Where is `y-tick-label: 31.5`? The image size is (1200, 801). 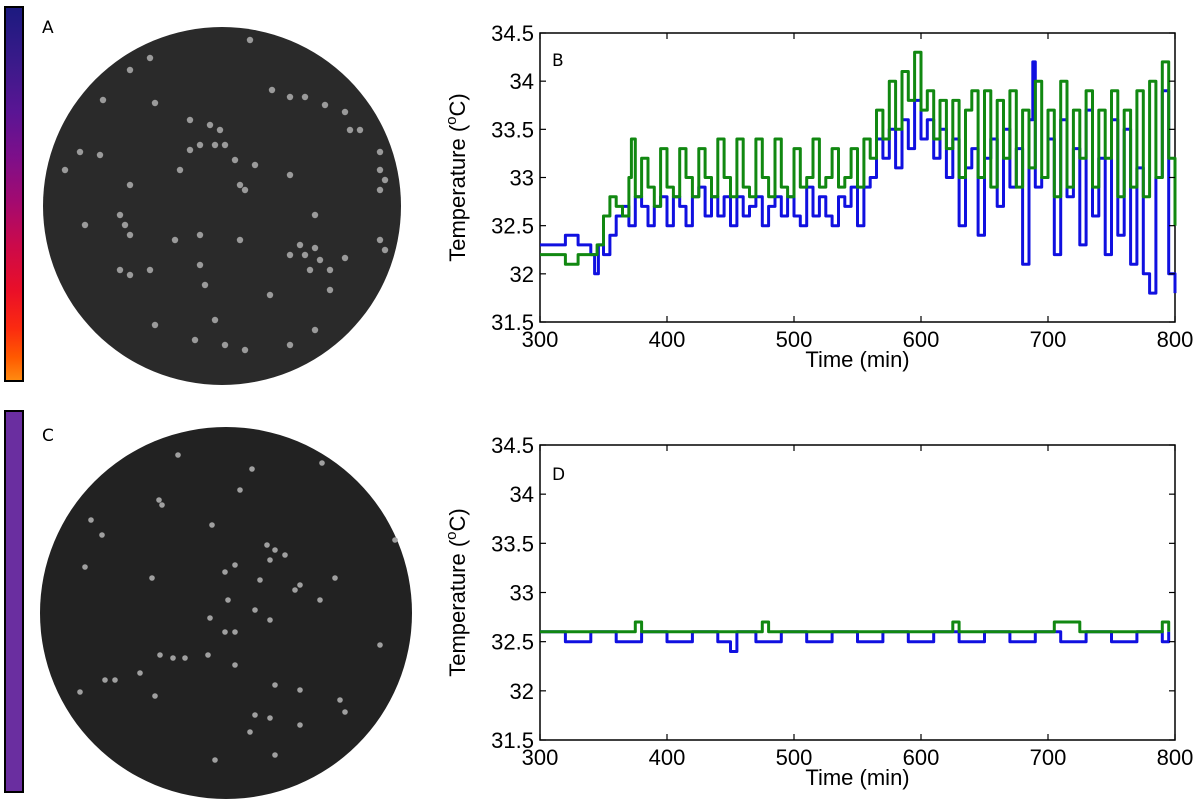
y-tick-label: 31.5 is located at coordinates (512, 322).